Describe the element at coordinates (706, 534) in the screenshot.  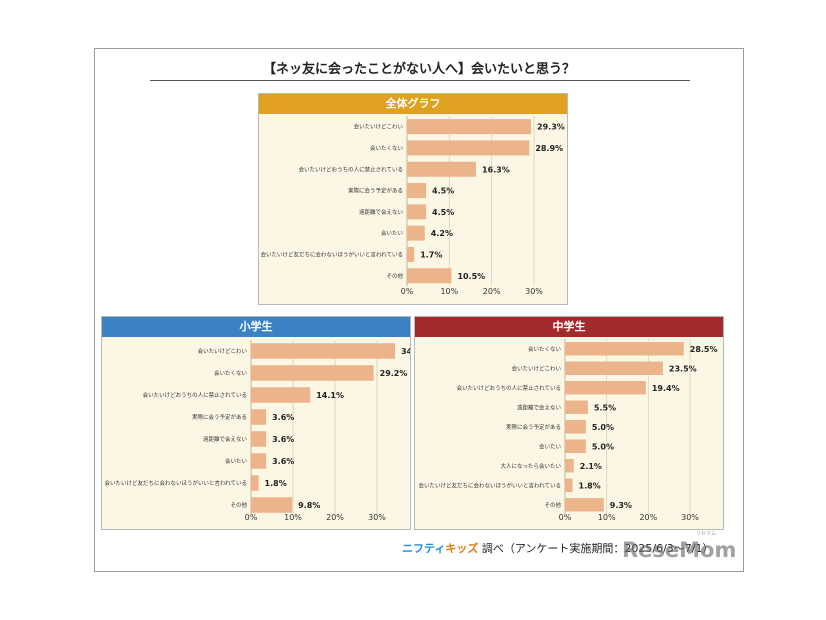
I see `watermark-ruby: リセマム` at that location.